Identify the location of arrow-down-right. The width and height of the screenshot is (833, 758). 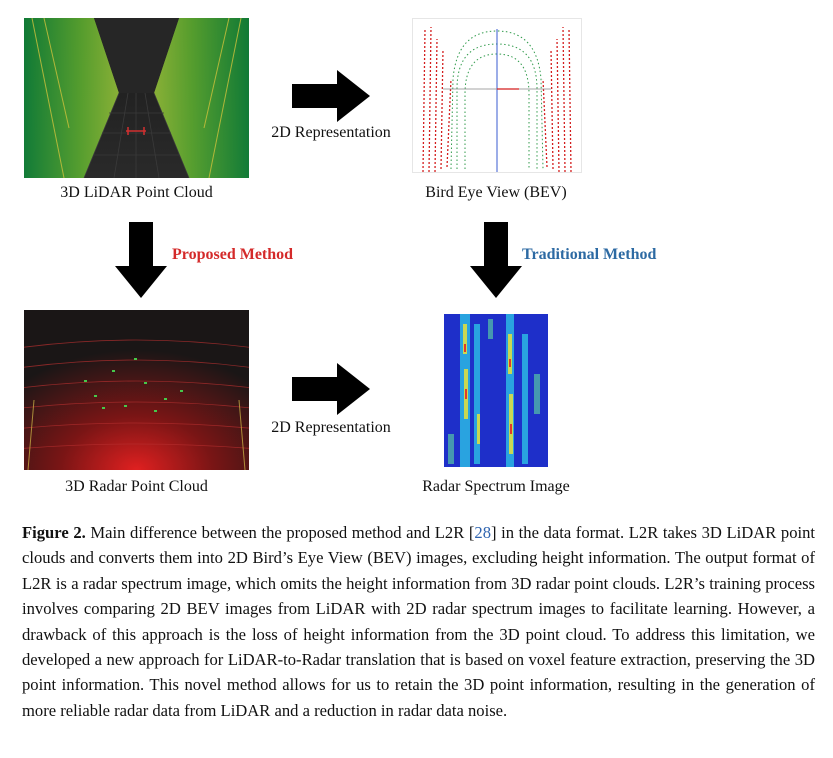
(496, 262).